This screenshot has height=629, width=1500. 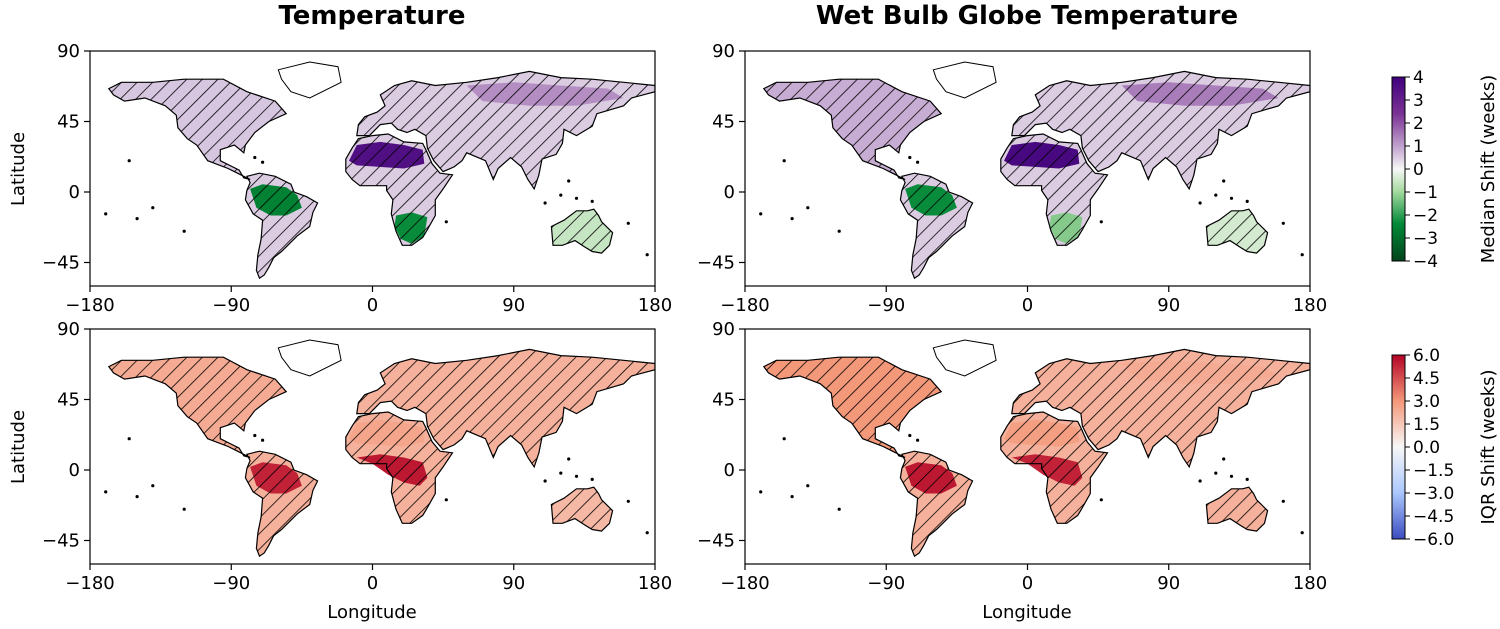 What do you see at coordinates (1418, 170) in the screenshot?
I see `colorbar-tick-label: 0` at bounding box center [1418, 170].